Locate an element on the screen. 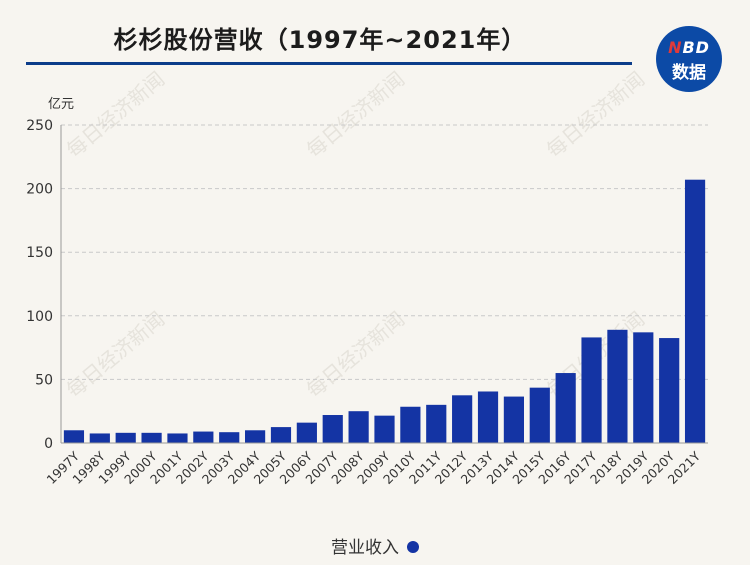 The height and width of the screenshot is (565, 750). y-axis-ticks: 0 50 100 150 200 250 is located at coordinates (39, 285).